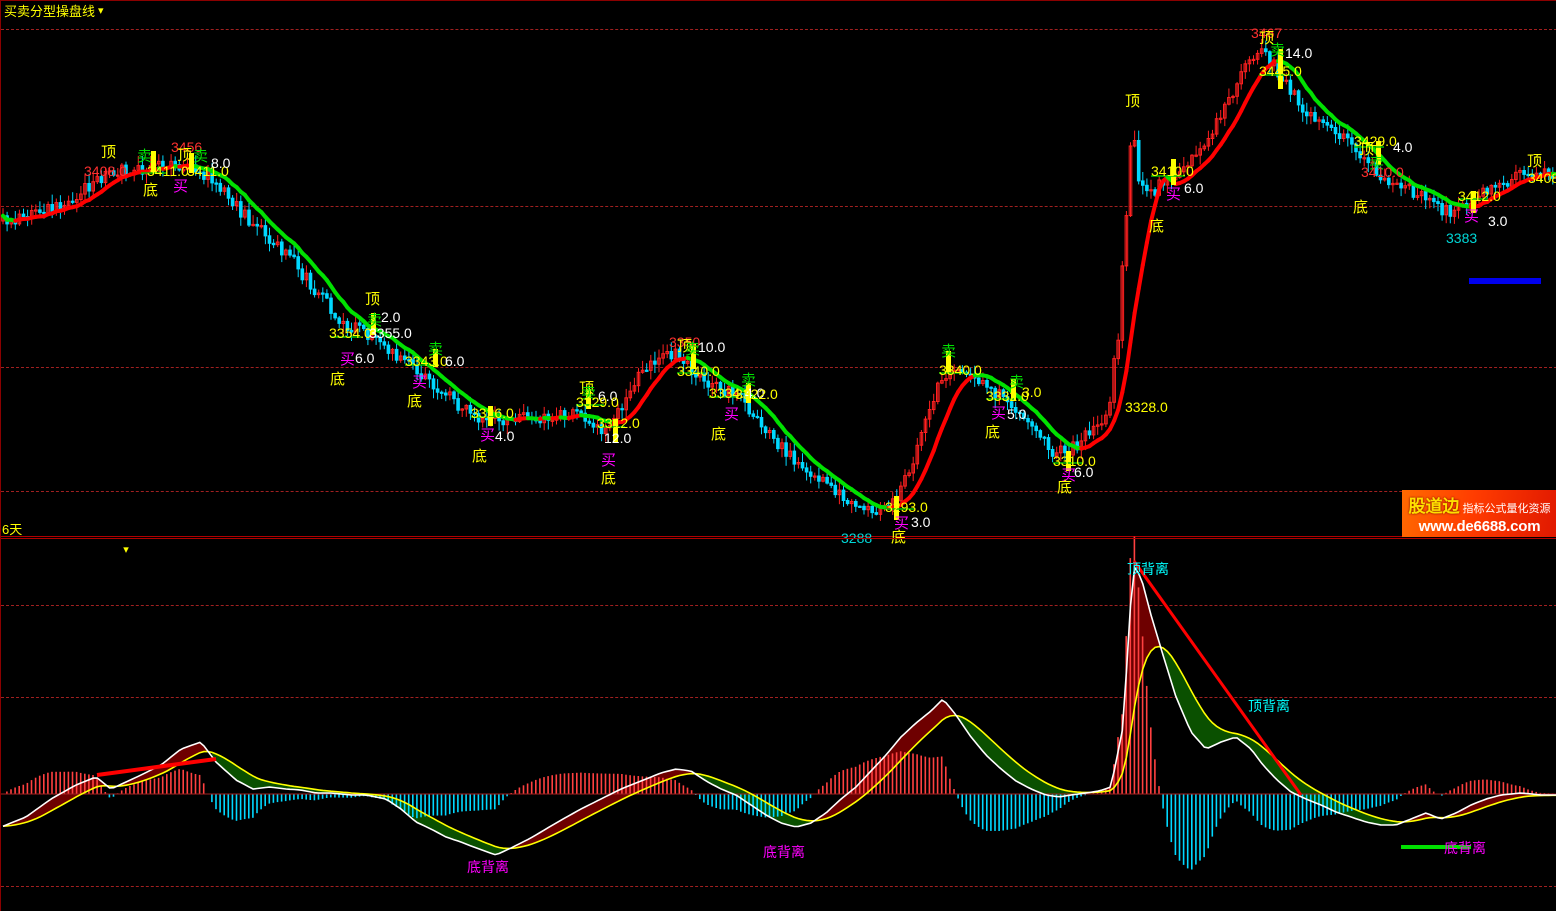 Image resolution: width=1556 pixels, height=911 pixels. What do you see at coordinates (1007, 396) in the screenshot?
I see `price-signal-label: 3332.0` at bounding box center [1007, 396].